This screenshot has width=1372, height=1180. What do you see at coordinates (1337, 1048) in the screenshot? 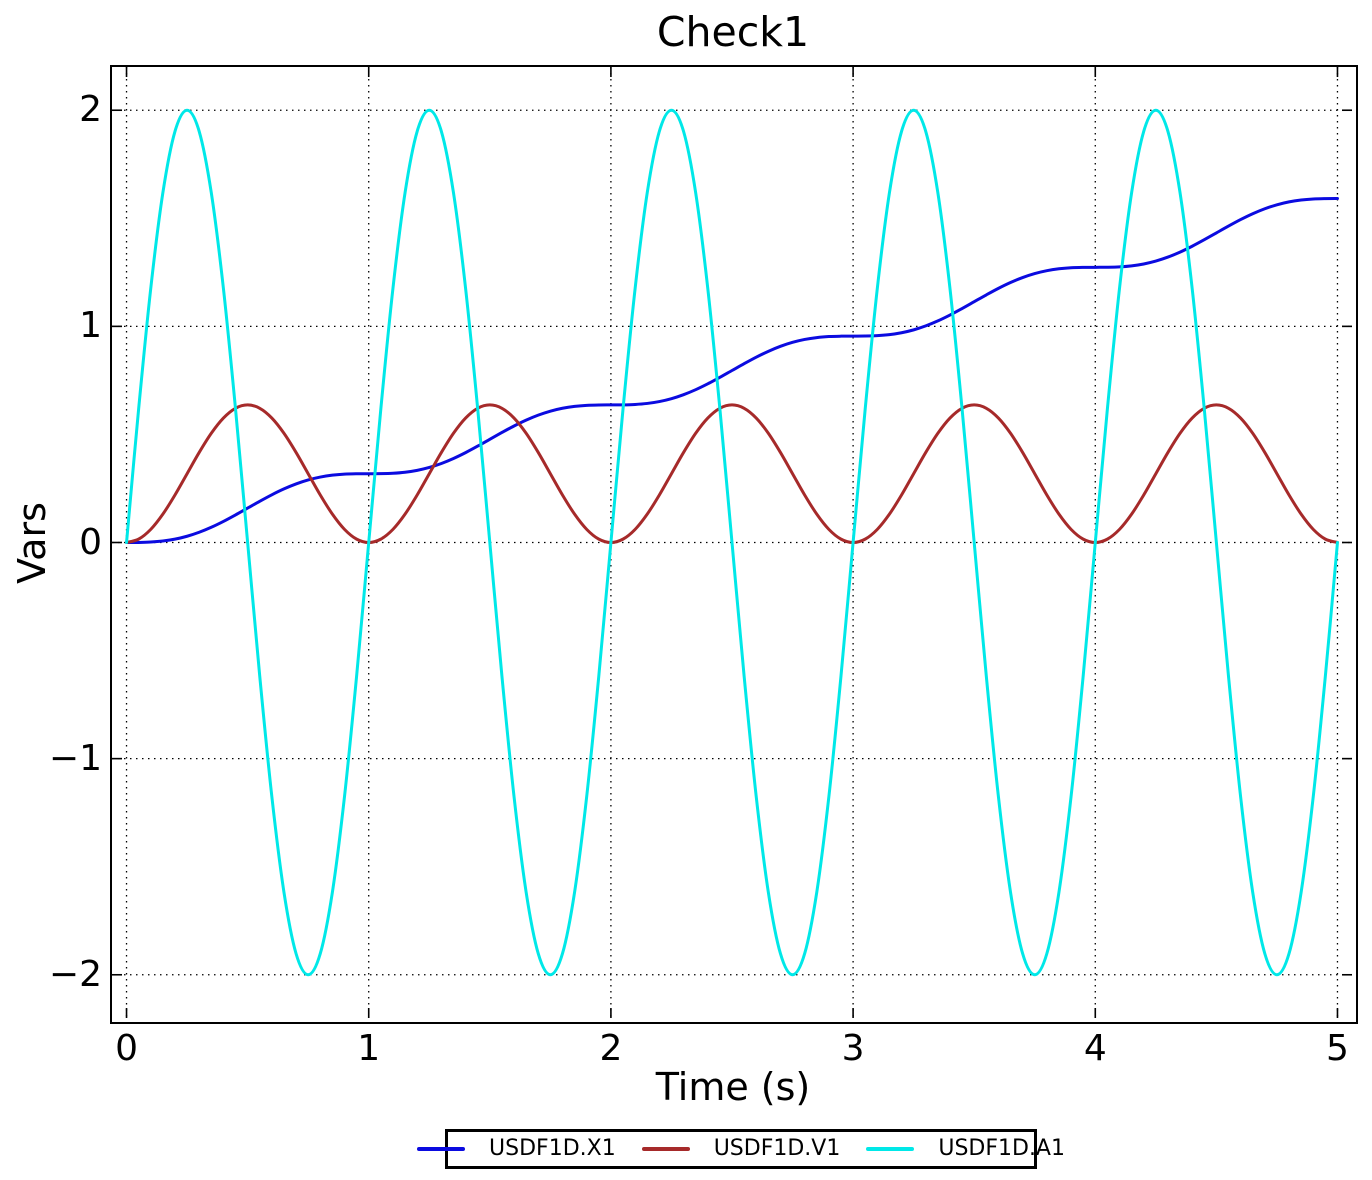
I see `x-tick-label: 5` at bounding box center [1337, 1048].